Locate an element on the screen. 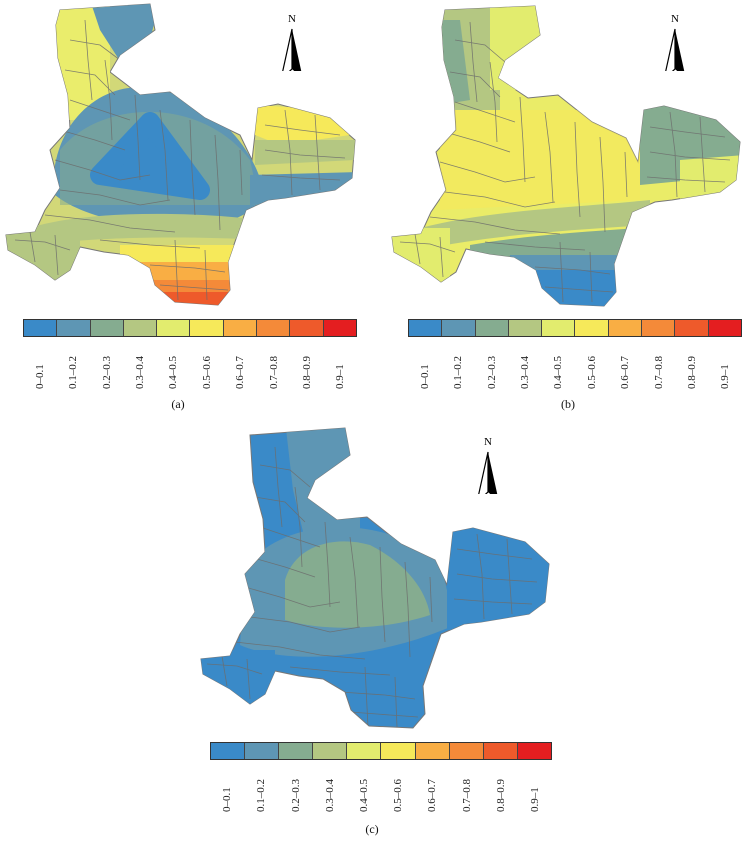 The image size is (743, 843). zone-b-south-blue is located at coordinates (585, 288).